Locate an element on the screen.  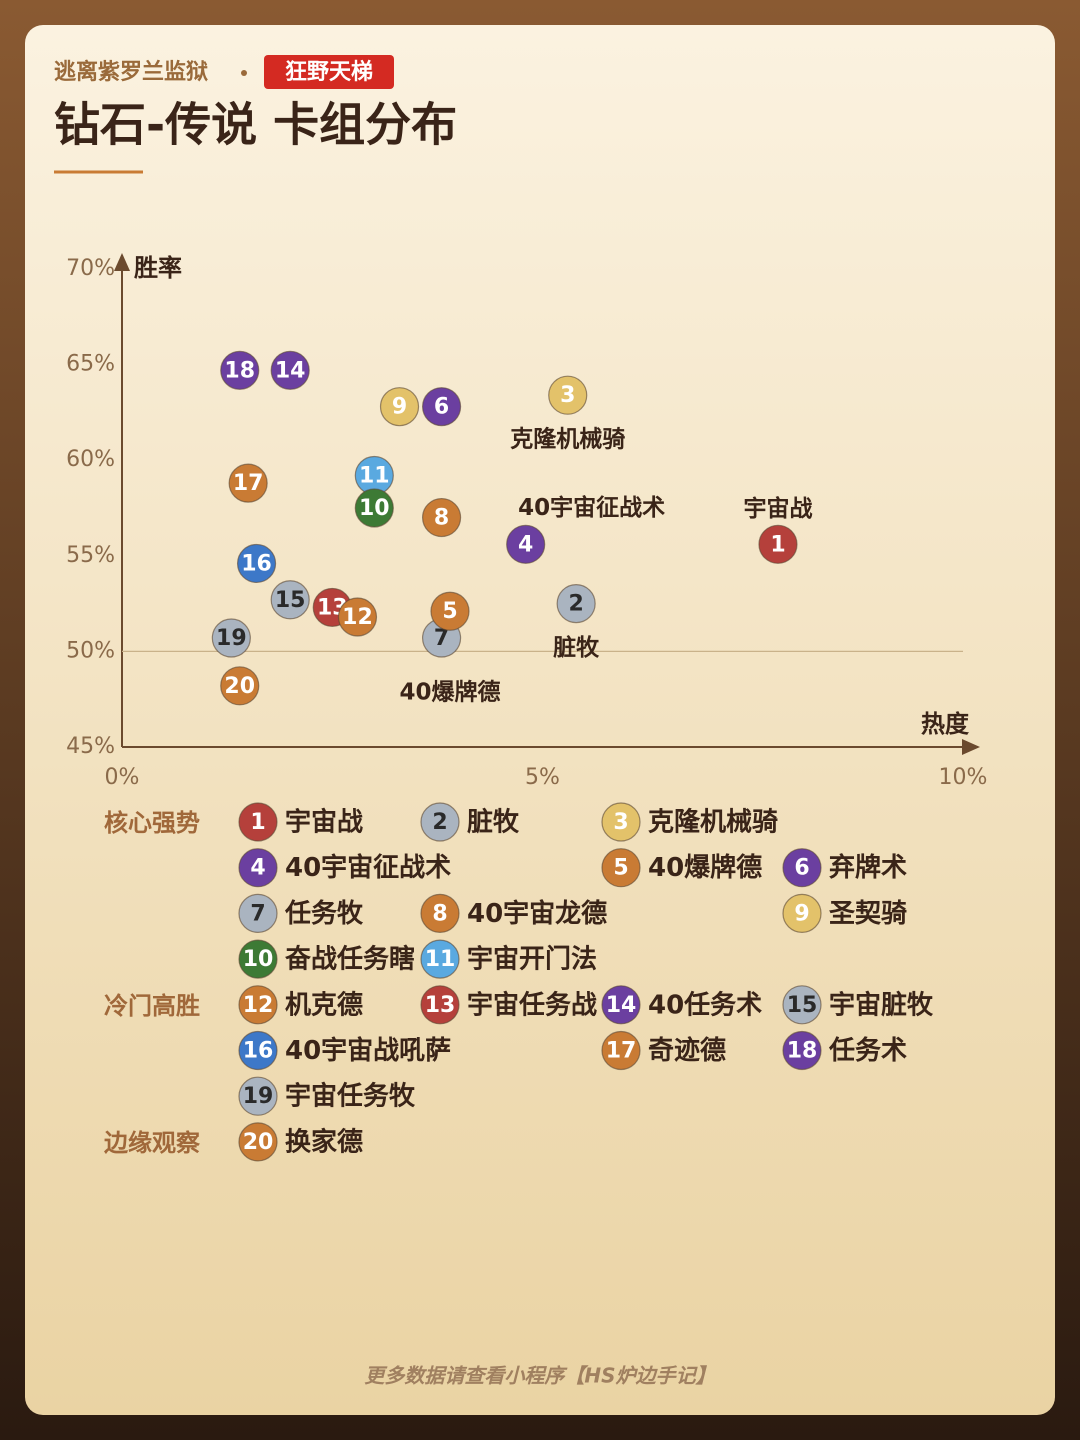
annotation: 脏牧 is located at coordinates (576, 647).